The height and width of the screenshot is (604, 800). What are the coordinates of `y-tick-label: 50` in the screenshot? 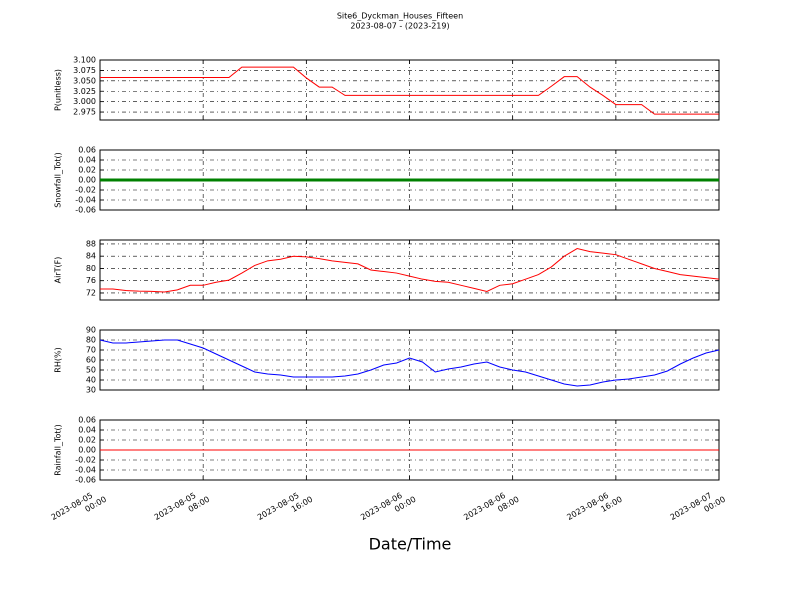 It's located at (91, 370).